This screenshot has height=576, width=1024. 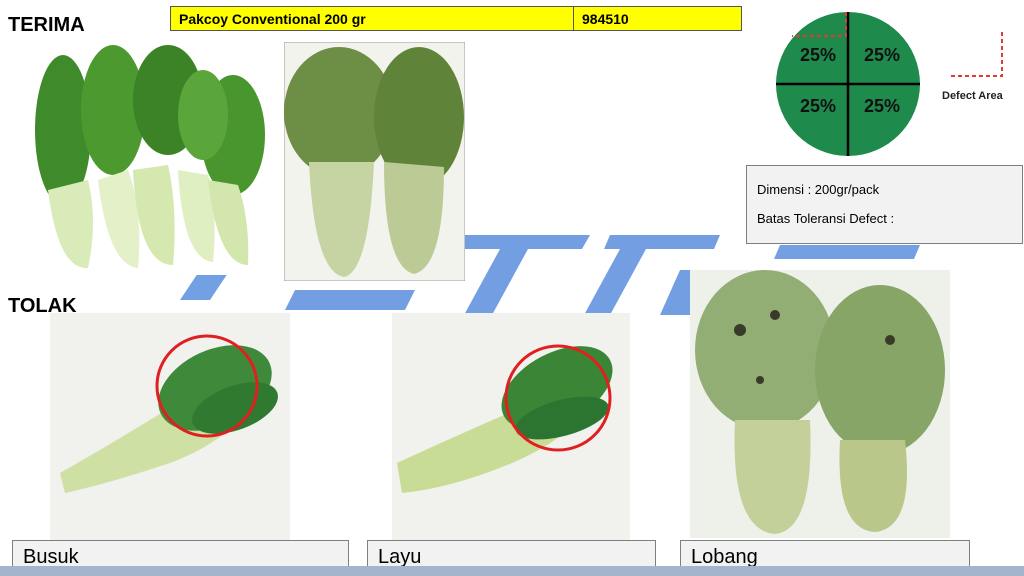 I want to click on accept-heading: TERIMA, so click(x=46, y=25).